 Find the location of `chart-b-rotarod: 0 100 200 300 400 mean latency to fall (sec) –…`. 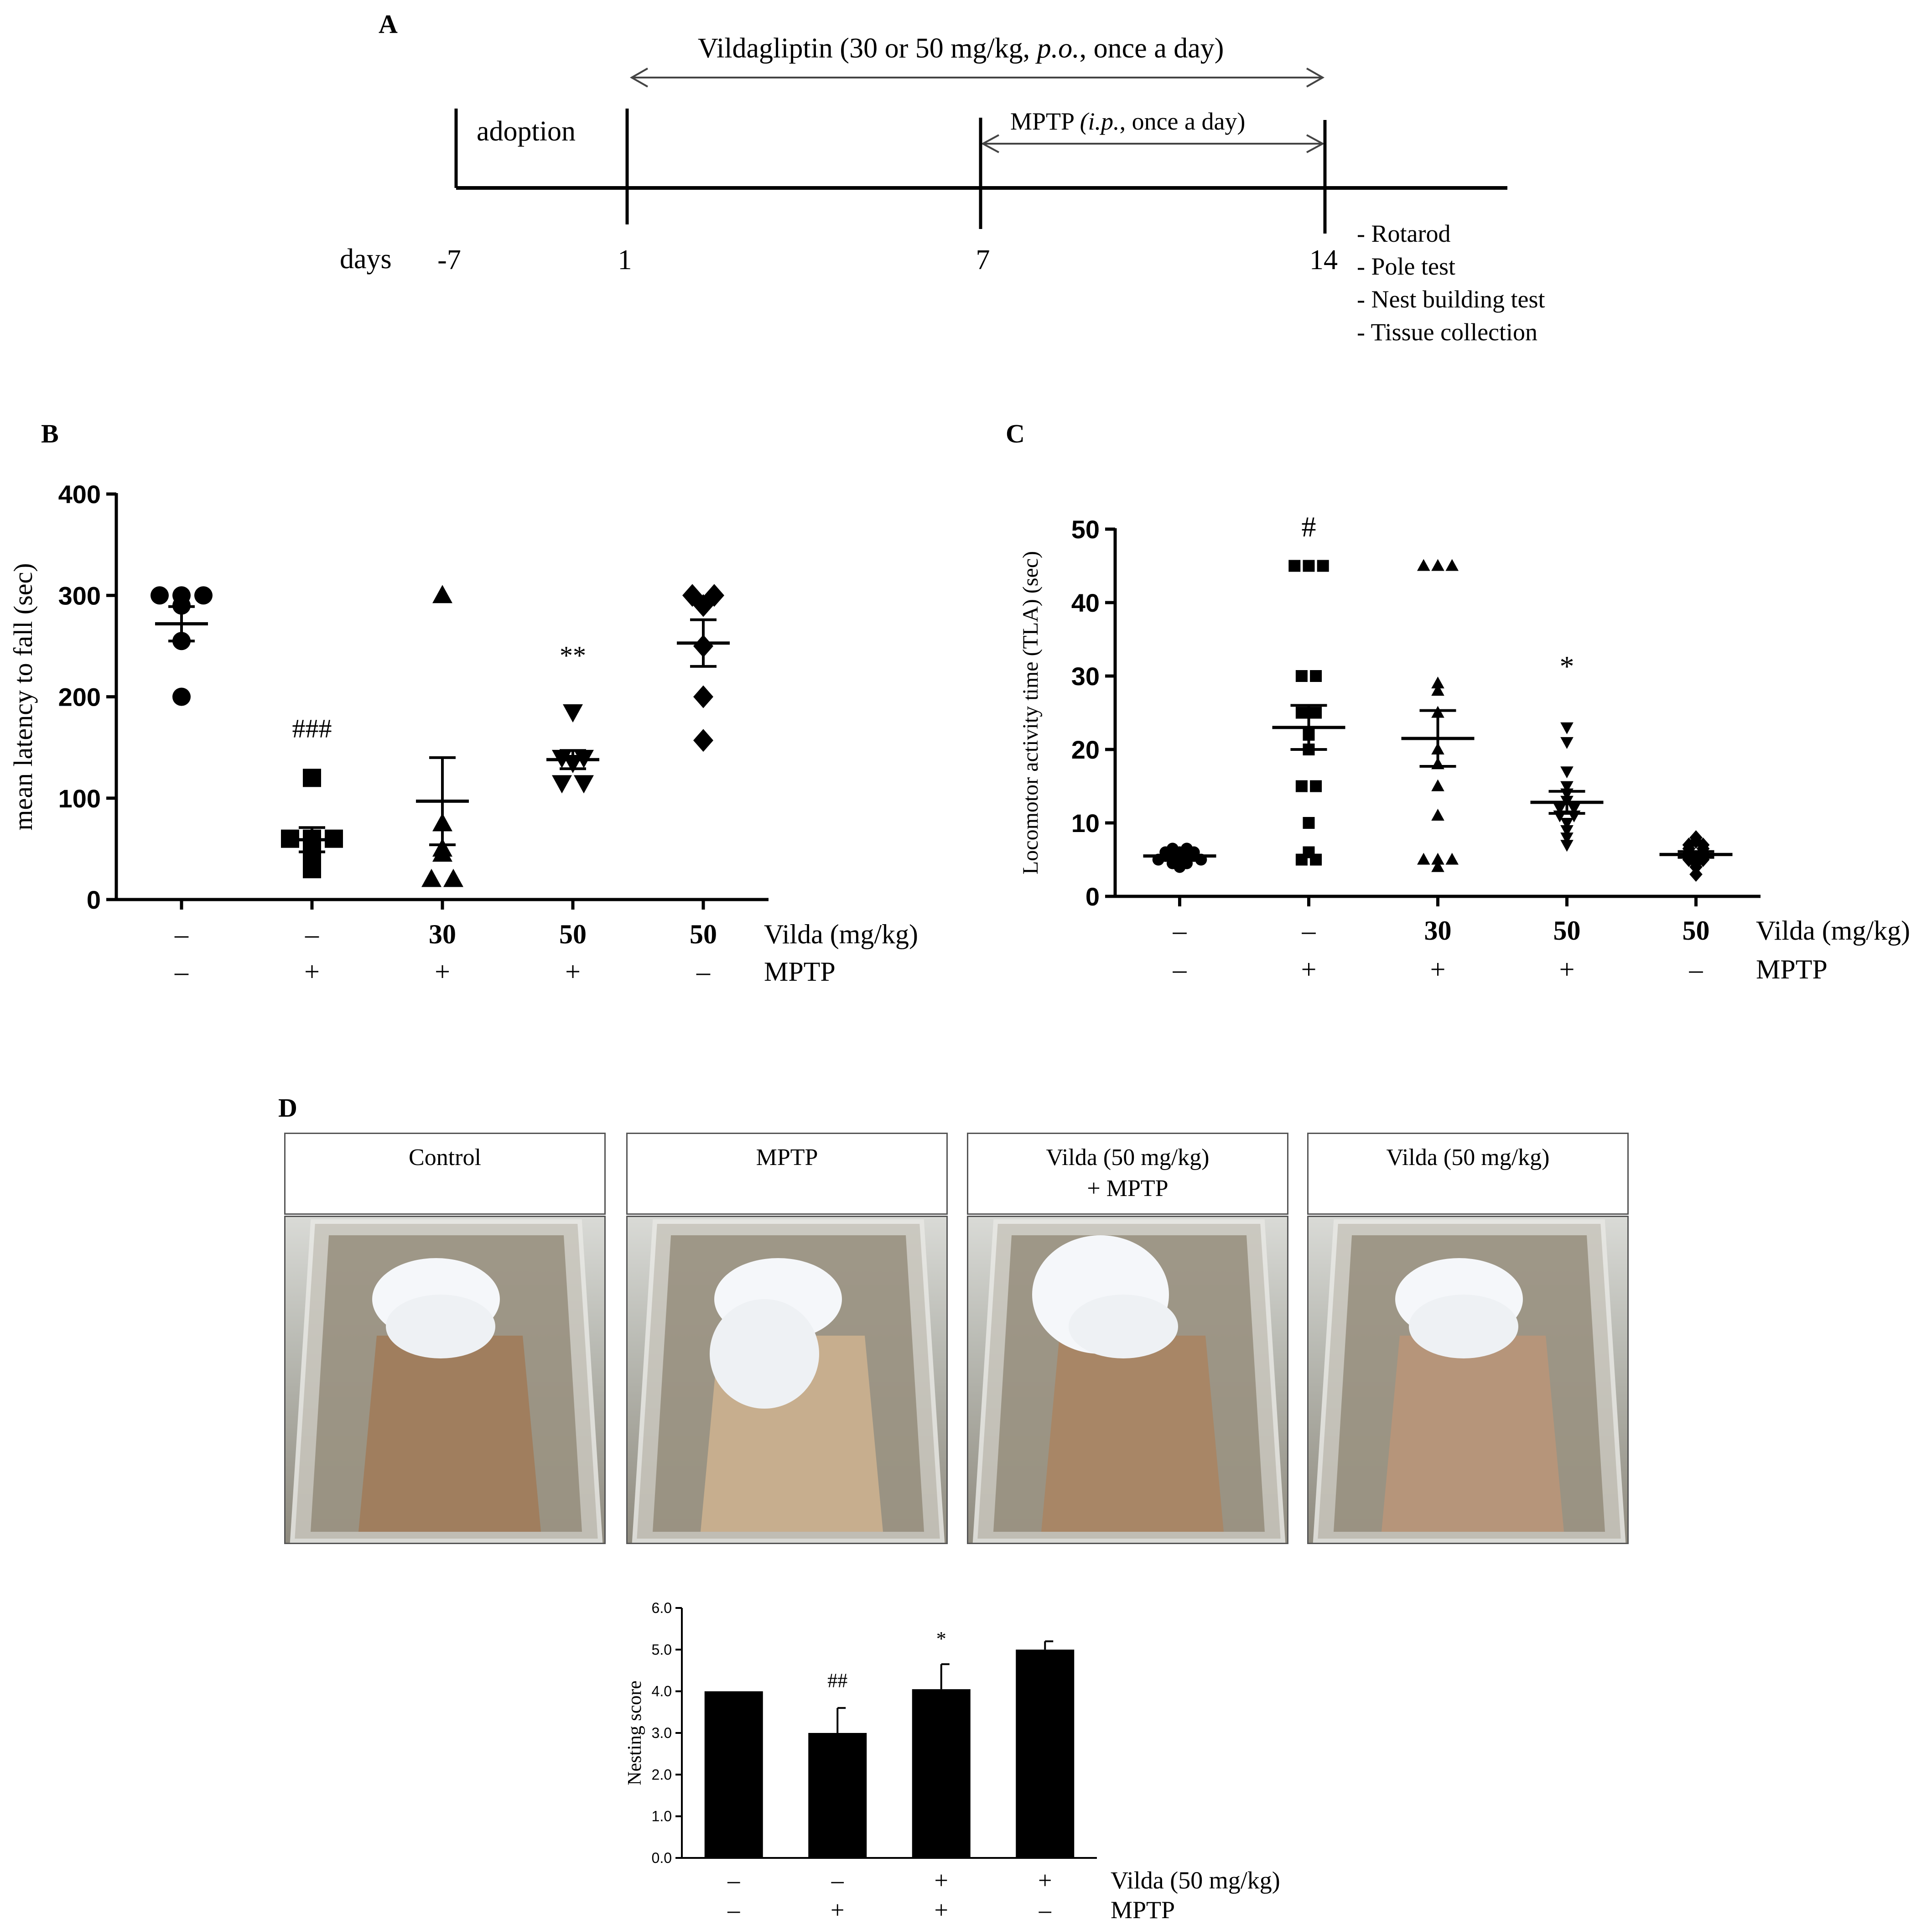

chart-b-rotarod: 0 100 200 300 400 mean latency to fall (sec) –… is located at coordinates (463, 734).